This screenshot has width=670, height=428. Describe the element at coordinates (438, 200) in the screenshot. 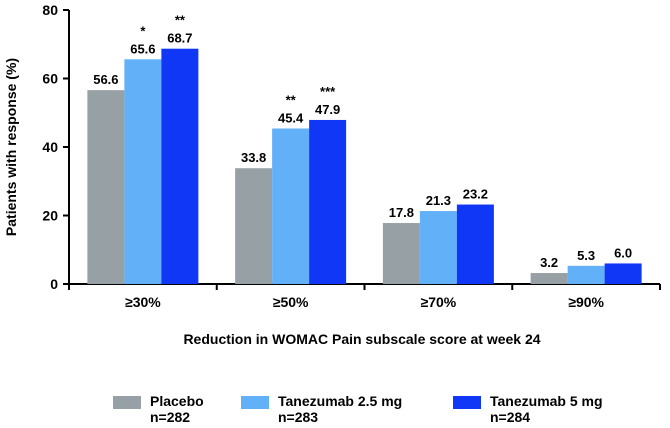

I see `data-label: 21.3` at that location.